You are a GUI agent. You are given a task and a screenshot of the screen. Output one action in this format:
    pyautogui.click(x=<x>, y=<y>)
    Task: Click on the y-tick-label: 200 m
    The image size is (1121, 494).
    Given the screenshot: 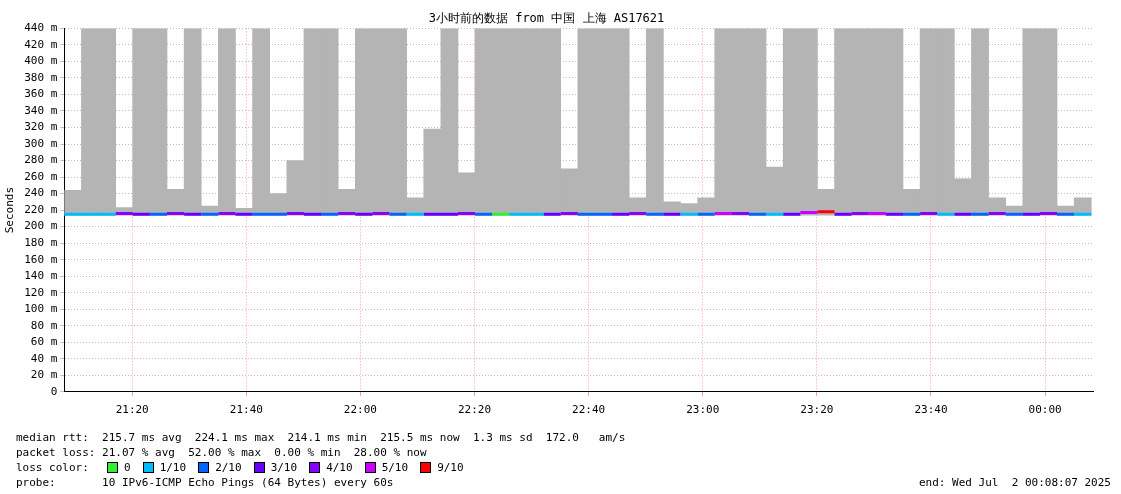 What is the action you would take?
    pyautogui.click(x=41, y=226)
    